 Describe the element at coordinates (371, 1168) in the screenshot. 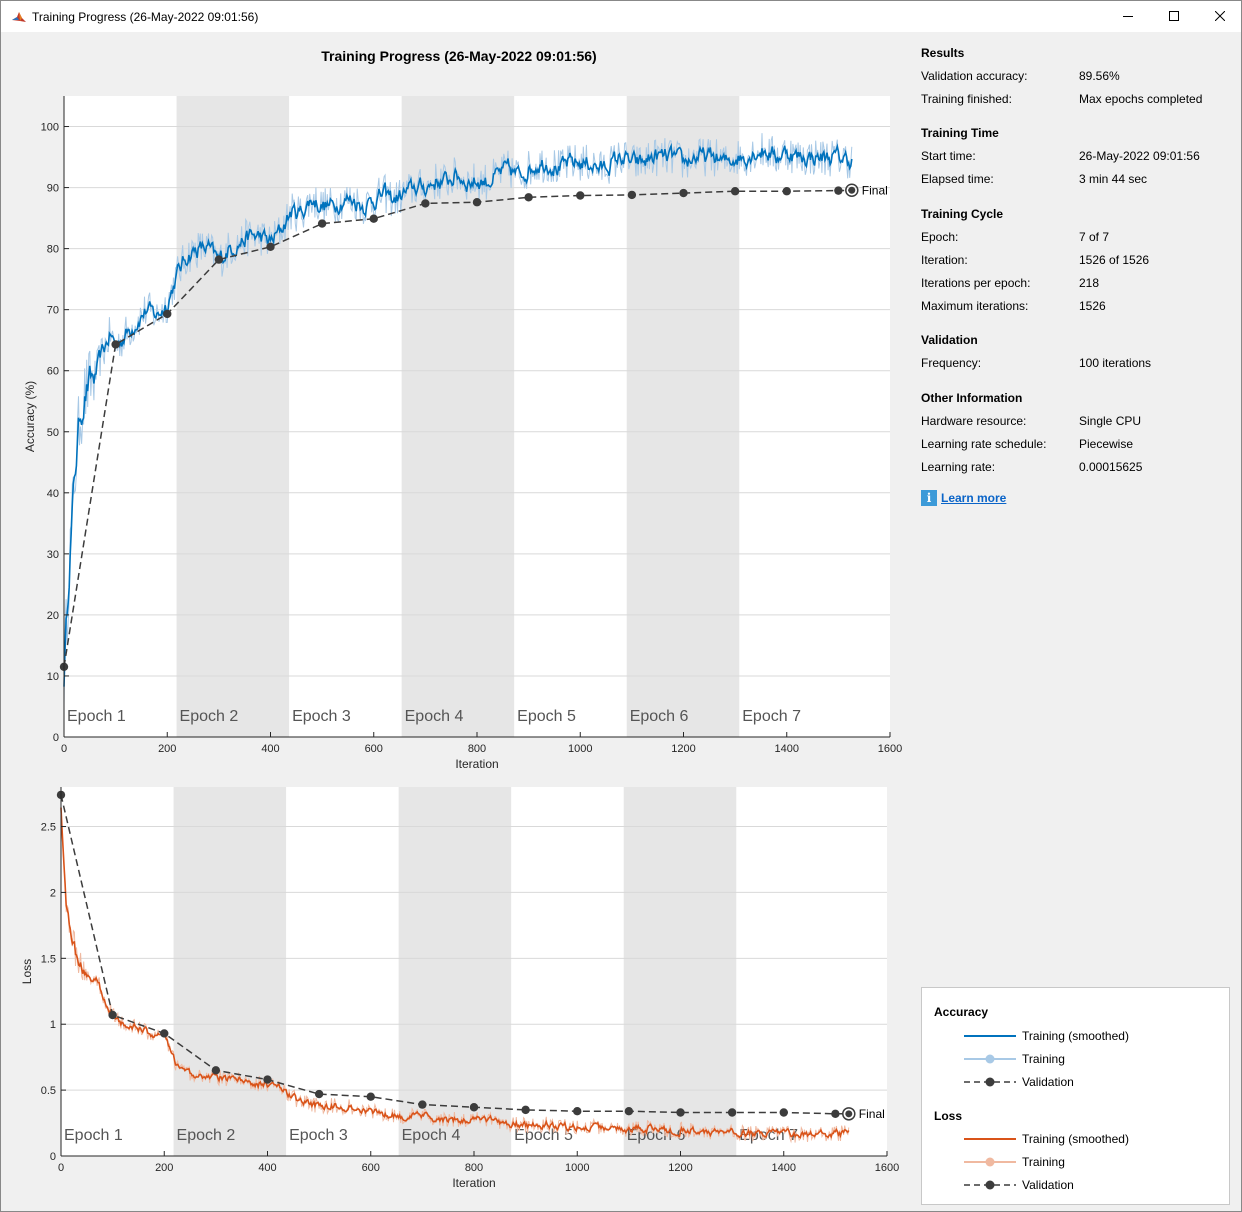

I see `loss-x-tick-label: 600` at that location.